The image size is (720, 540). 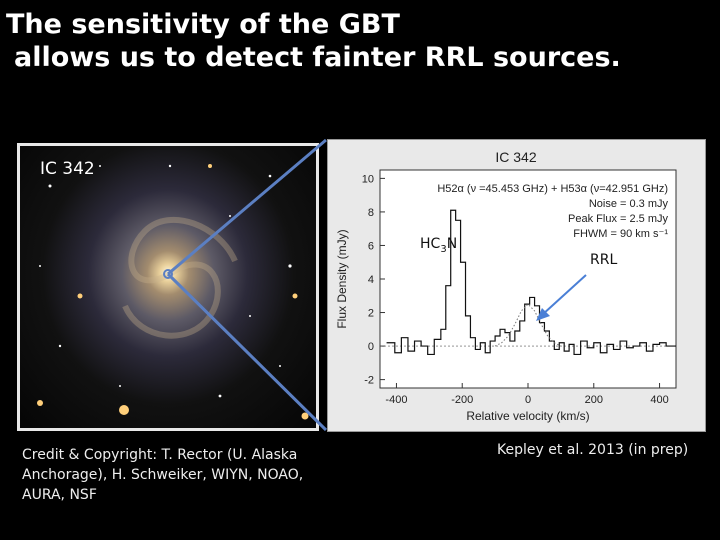 What do you see at coordinates (528, 400) in the screenshot?
I see `x-tick-label: 0` at bounding box center [528, 400].